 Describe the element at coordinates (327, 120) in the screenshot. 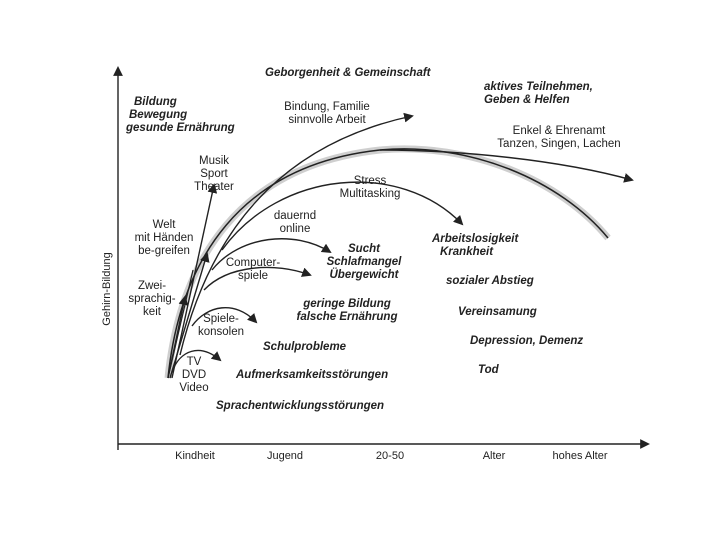

I see `label-bindung-line2: sinnvolle Arbeit` at that location.